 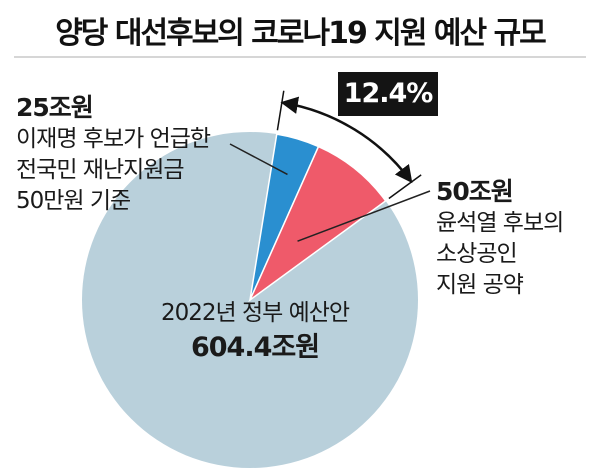 I want to click on slice-amount-label: 50조원, so click(x=475, y=191).